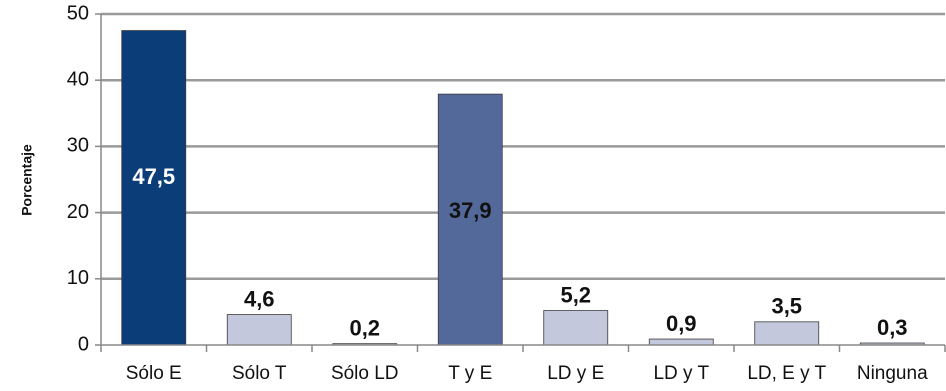 This screenshot has height=391, width=946. I want to click on y-axis-title: Porcentaje, so click(27, 180).